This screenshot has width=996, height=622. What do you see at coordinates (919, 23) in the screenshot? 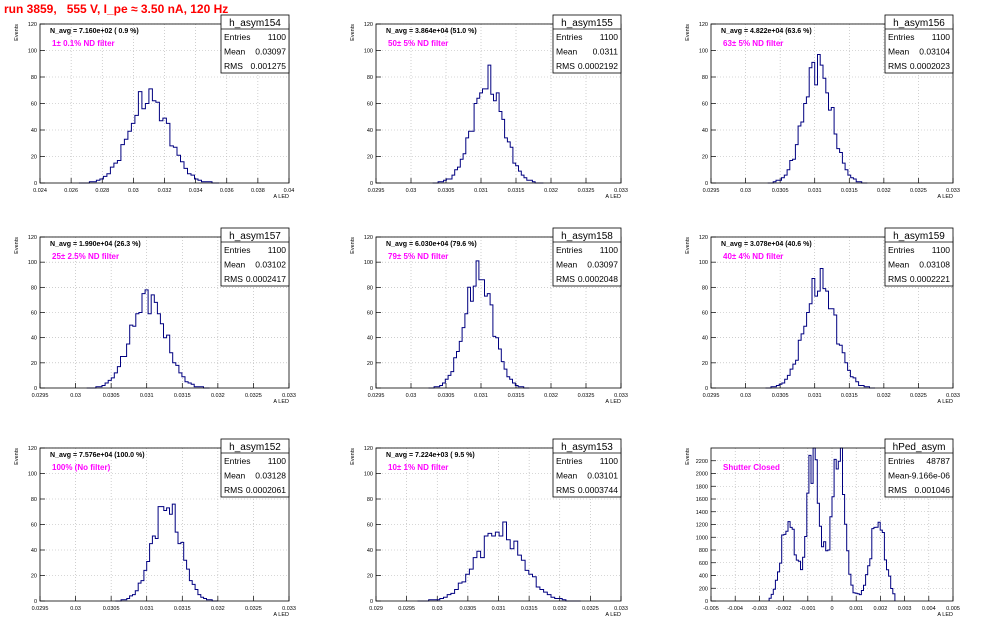
I see `histogram-title: h_asym156` at bounding box center [919, 23].